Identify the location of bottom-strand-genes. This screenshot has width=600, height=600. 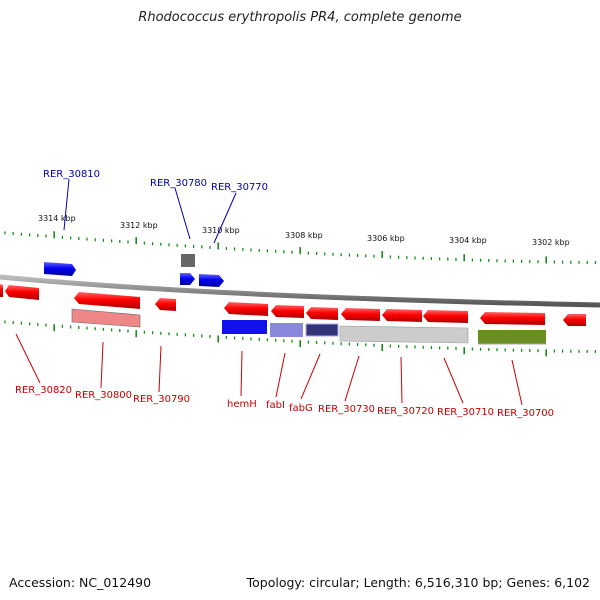
(293, 305).